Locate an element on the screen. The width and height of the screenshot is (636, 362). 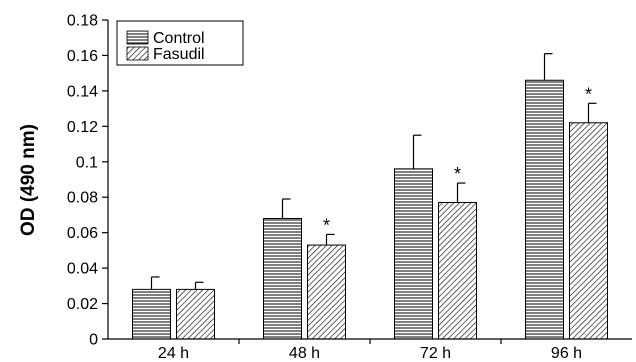
y-tick-label: 0.14 is located at coordinates (82, 91).